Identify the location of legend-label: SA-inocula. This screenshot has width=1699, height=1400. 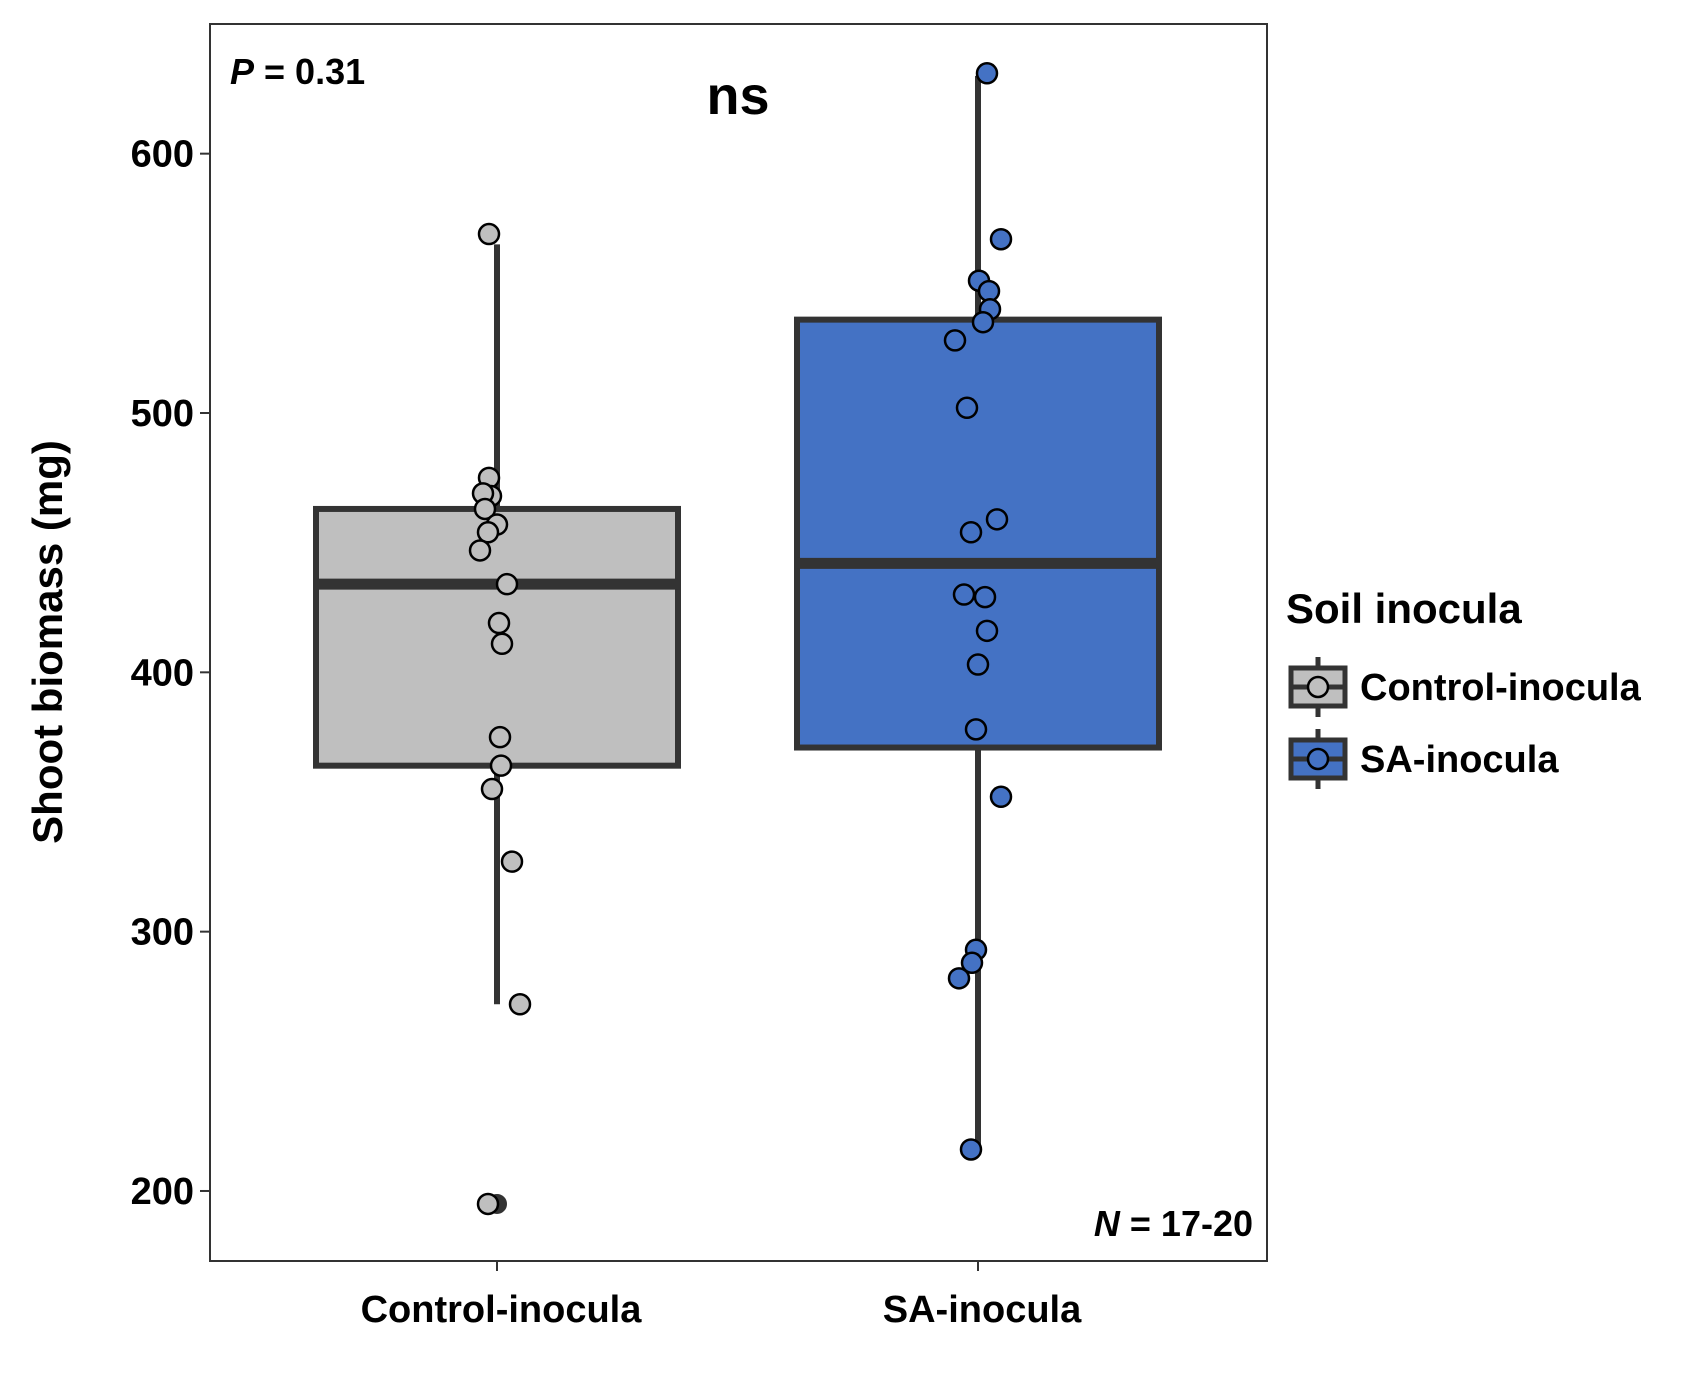
(1459, 760).